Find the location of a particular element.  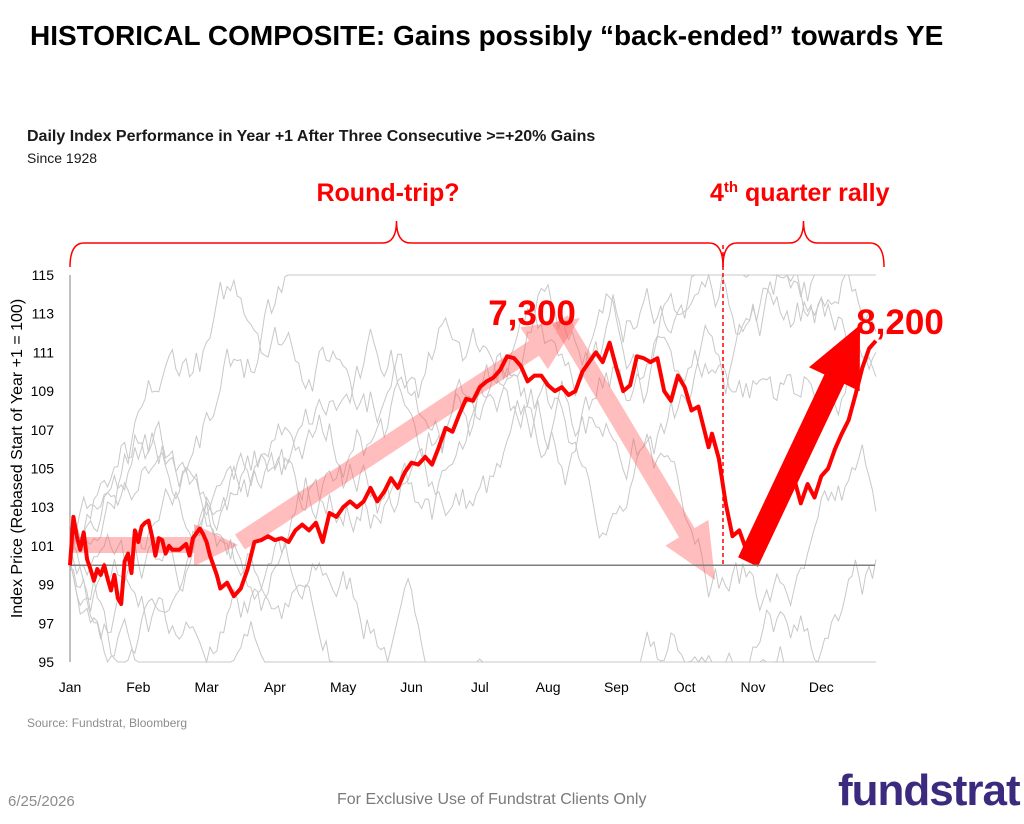

y-tick-label: 95 is located at coordinates (46, 662).